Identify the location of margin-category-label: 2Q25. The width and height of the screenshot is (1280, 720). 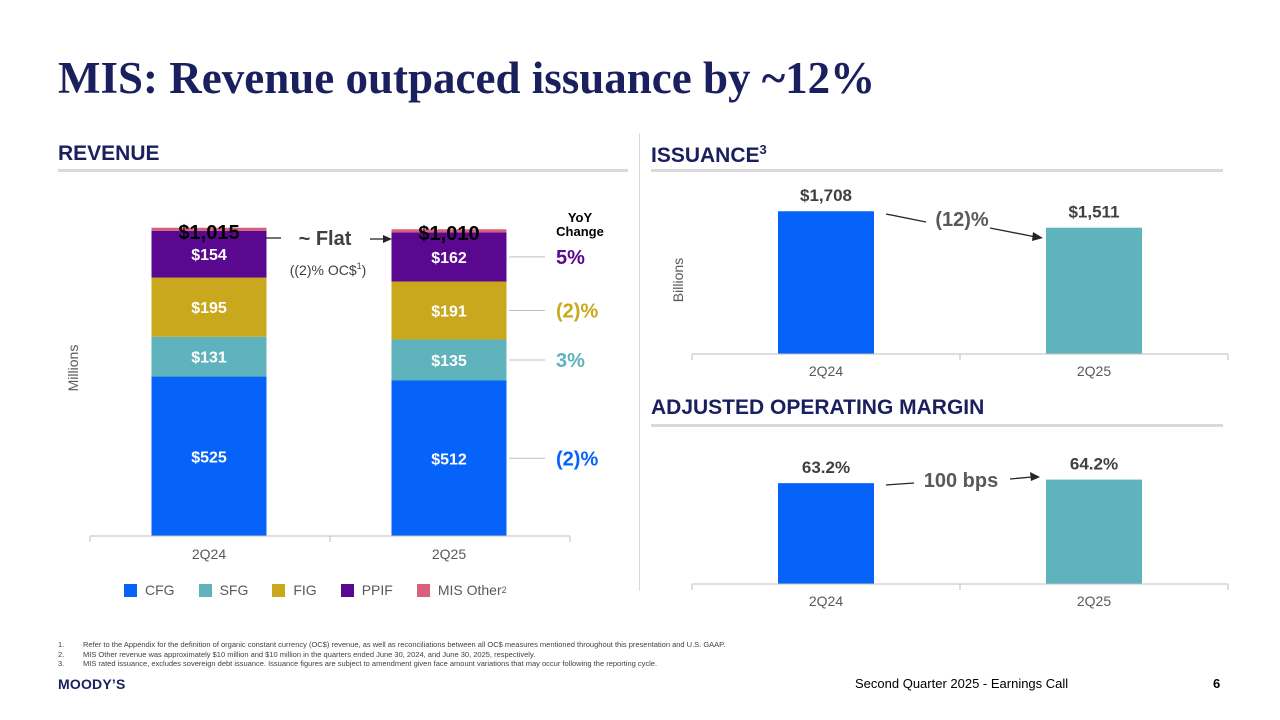
(1094, 601).